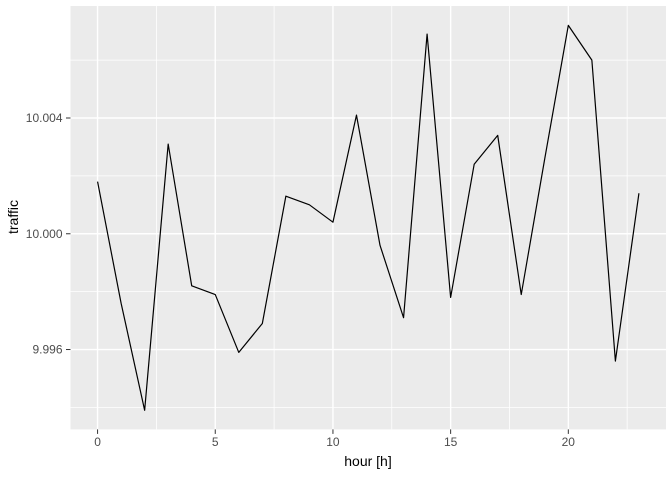  What do you see at coordinates (44, 234) in the screenshot?
I see `y-tick-label: 10.000` at bounding box center [44, 234].